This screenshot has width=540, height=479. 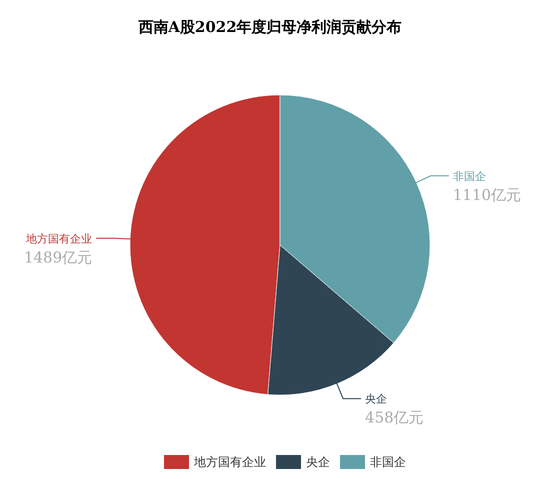 What do you see at coordinates (318, 462) in the screenshot?
I see `legend-label: 央企` at bounding box center [318, 462].